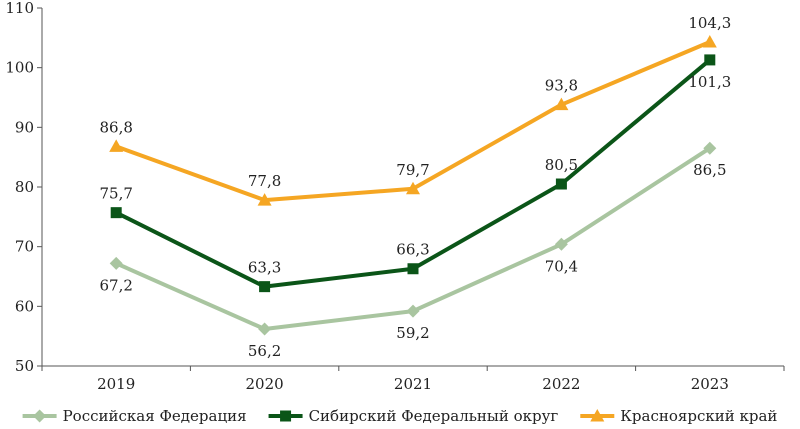 The height and width of the screenshot is (429, 800). What do you see at coordinates (264, 181) in the screenshot?
I see `data-label: 77,8` at bounding box center [264, 181].